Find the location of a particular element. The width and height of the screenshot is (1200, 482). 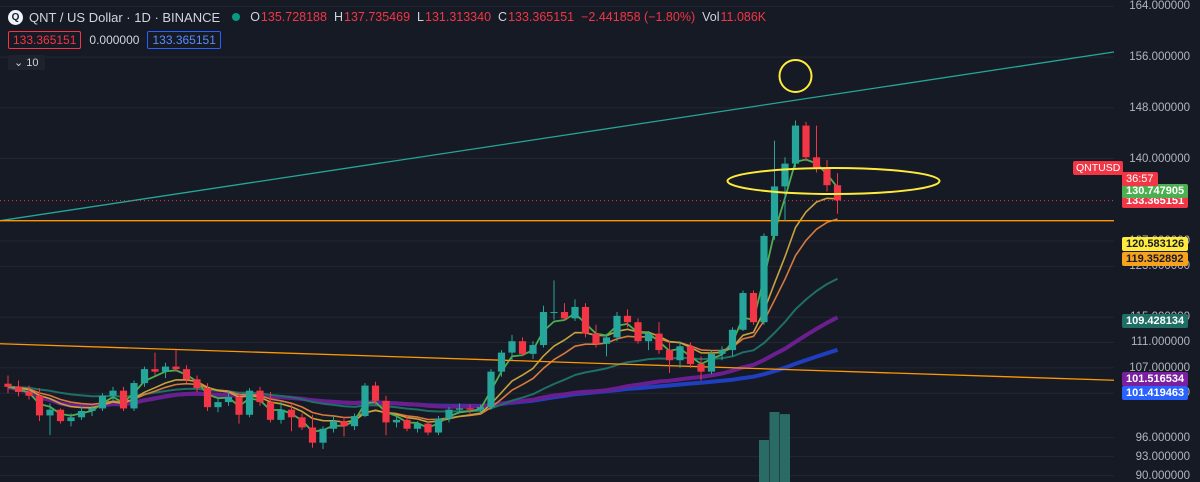

ma-purple-line is located at coordinates (423, 362).